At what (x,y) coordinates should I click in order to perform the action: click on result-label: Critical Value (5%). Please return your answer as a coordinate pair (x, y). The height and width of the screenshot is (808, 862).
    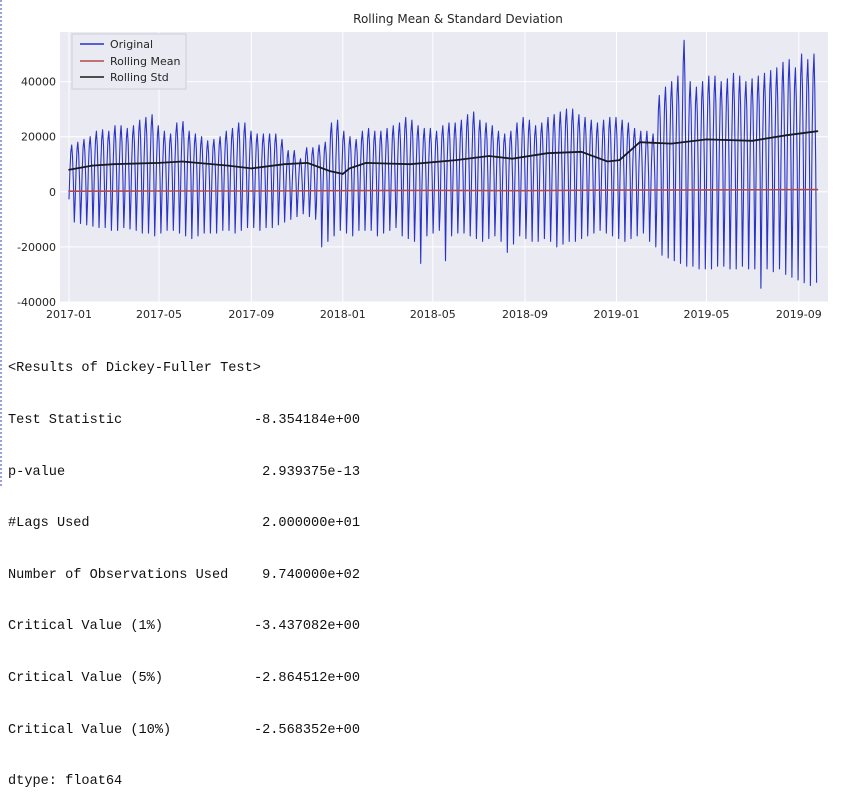
    Looking at the image, I should click on (85, 679).